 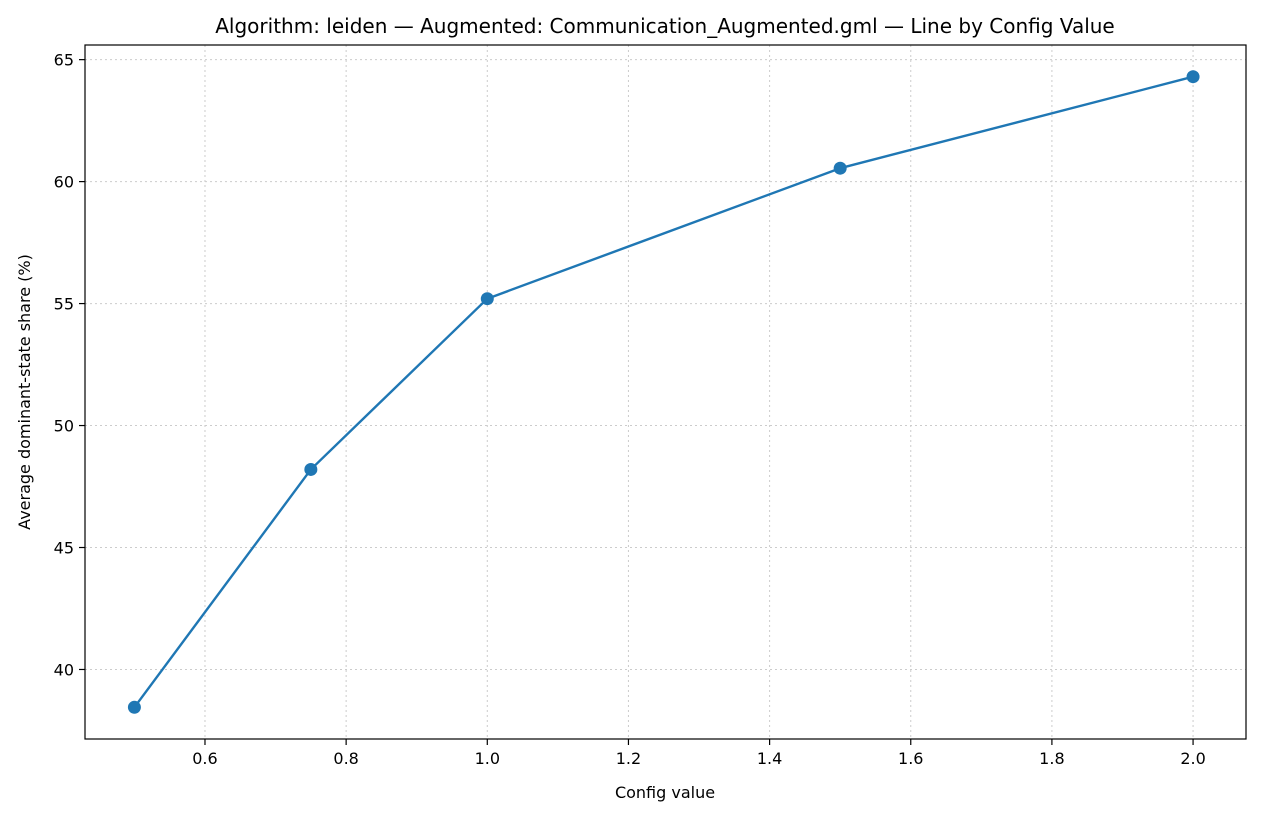 I want to click on x-axis: 0.6 0.8 1.0 1.2 1.4 1.6 1.8 2.0, so click(x=699, y=753).